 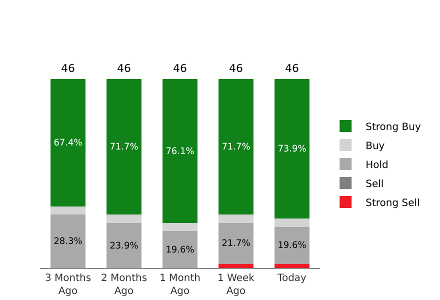 What do you see at coordinates (124, 285) in the screenshot?
I see `x-tick-label: 2 Months Ago` at bounding box center [124, 285].